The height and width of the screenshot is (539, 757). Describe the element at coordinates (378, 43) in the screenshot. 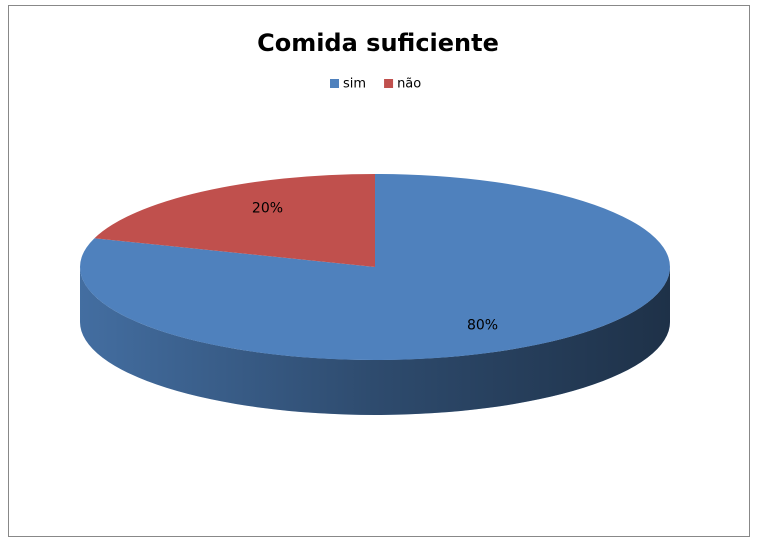

I see `chart-title: Comida suficiente` at that location.